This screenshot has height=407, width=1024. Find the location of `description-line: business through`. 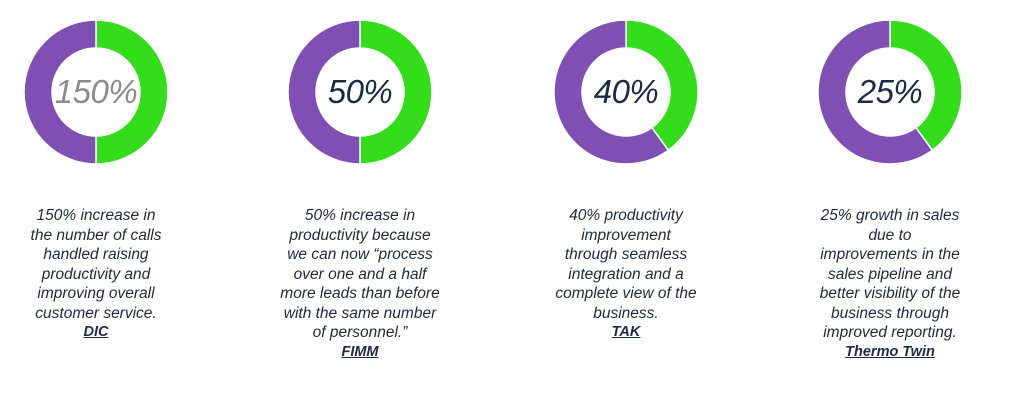

description-line: business through is located at coordinates (890, 313).